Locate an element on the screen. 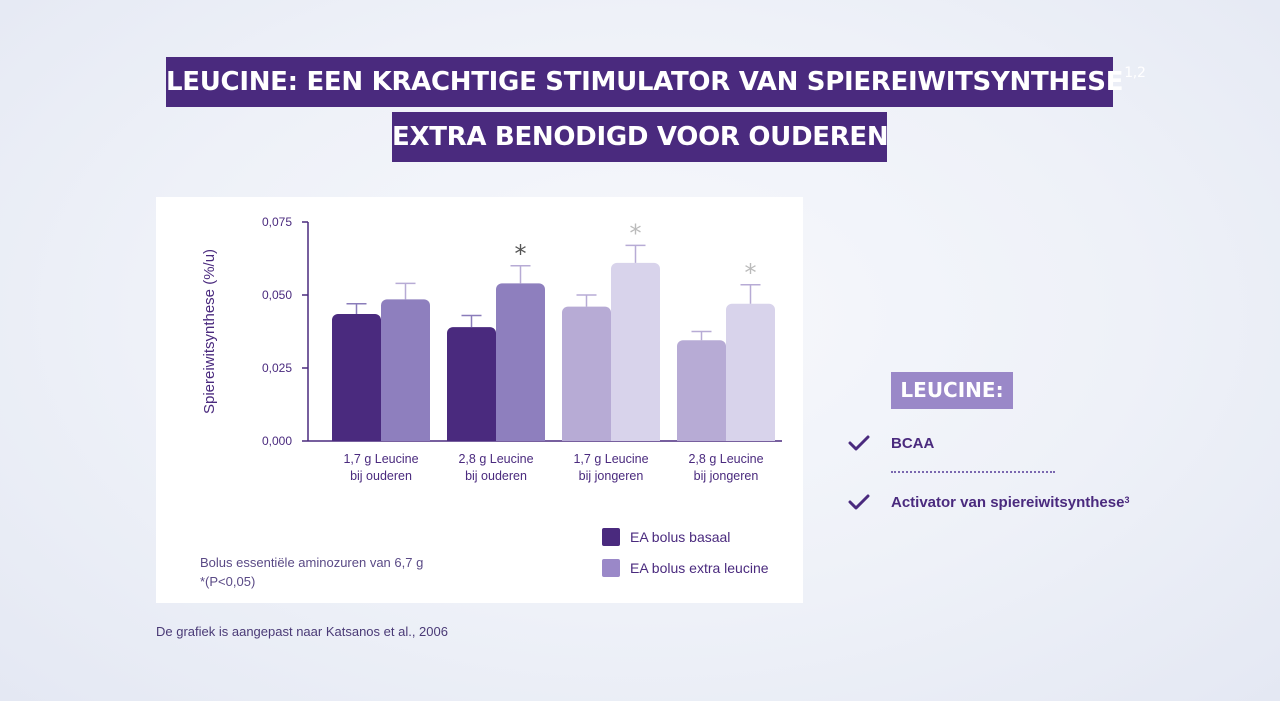 Image resolution: width=1280 pixels, height=701 pixels. chart-note-significance: *(P<0,05) is located at coordinates (228, 581).